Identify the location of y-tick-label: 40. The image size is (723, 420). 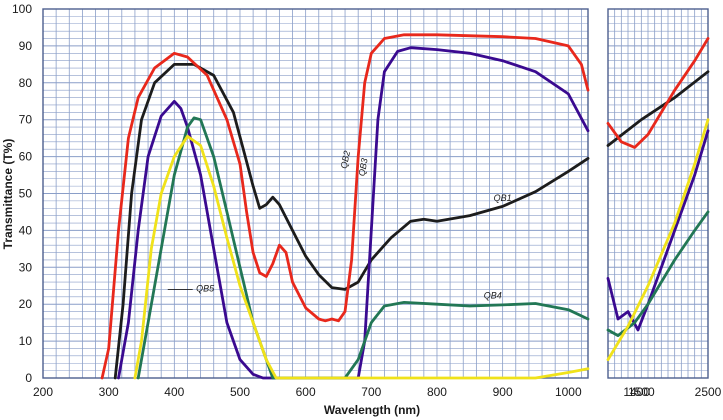
(26, 230).